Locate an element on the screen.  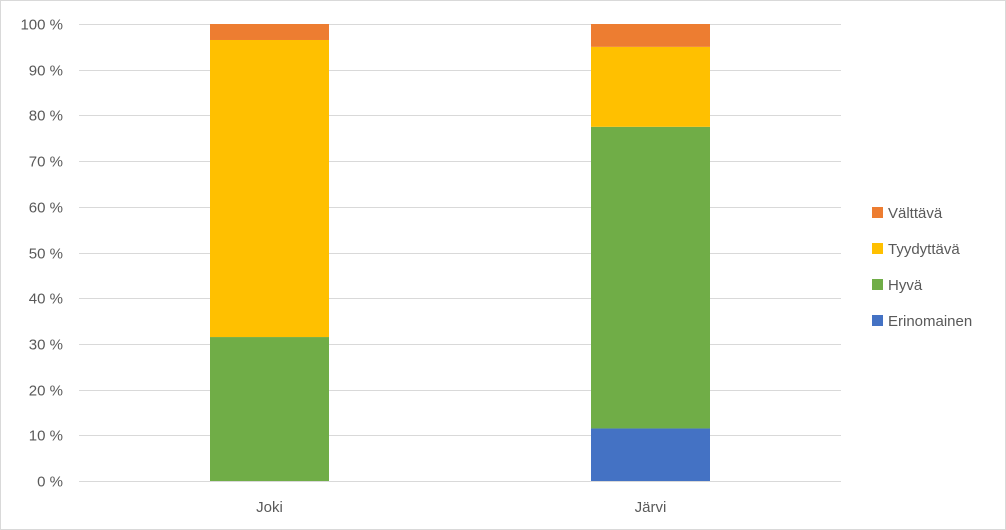
legend-label: Hyvä is located at coordinates (905, 285).